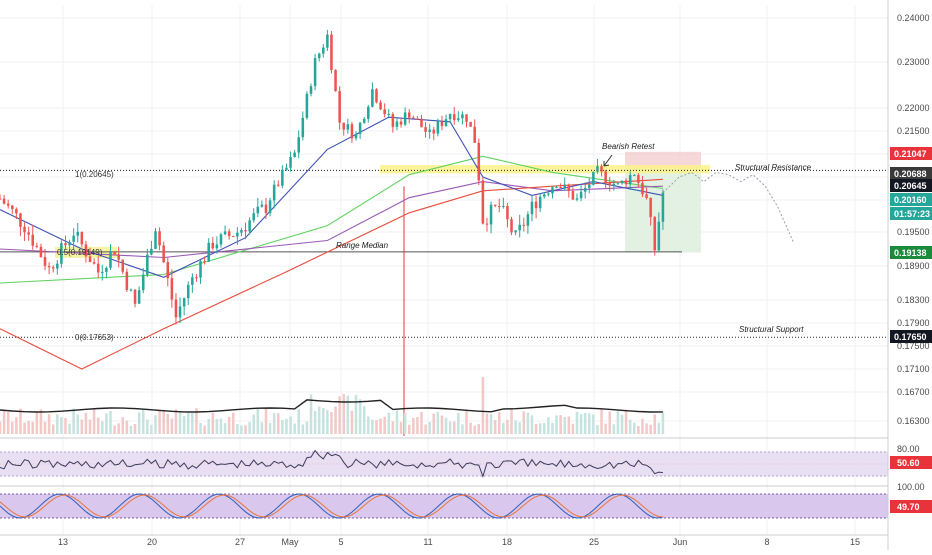  Describe the element at coordinates (913, 346) in the screenshot. I see `price-tick-label: 0.17500` at that location.